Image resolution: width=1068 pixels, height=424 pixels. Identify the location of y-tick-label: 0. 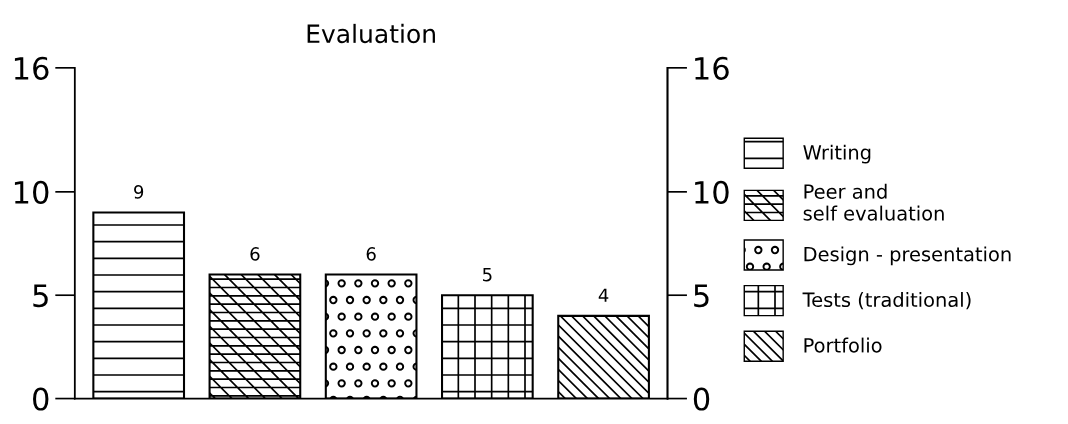
(41, 399).